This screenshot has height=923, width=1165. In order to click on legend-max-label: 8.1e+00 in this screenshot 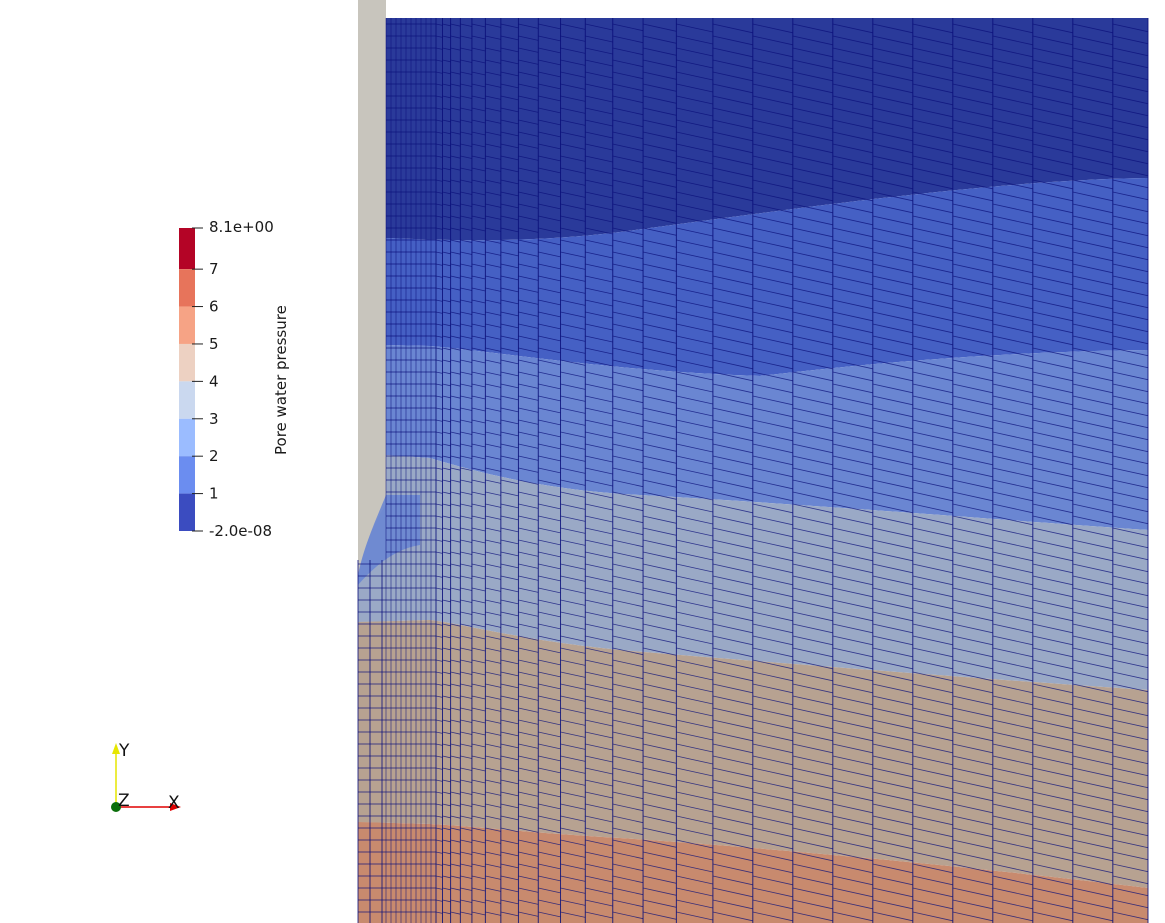, I will do `click(241, 227)`.